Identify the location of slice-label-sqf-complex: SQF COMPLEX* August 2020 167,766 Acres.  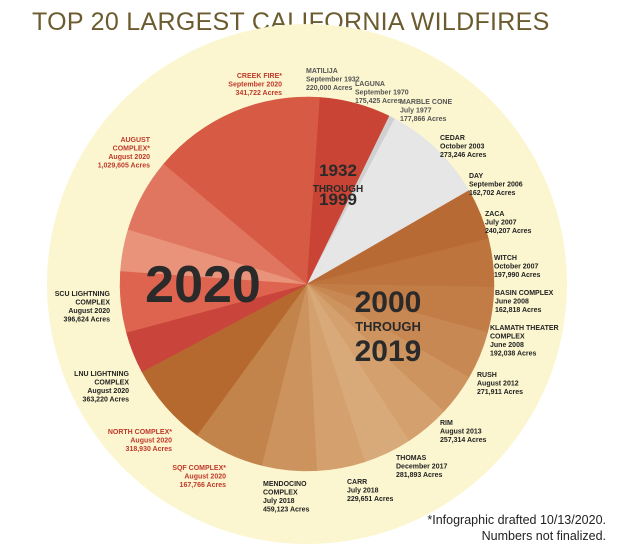
(199, 477).